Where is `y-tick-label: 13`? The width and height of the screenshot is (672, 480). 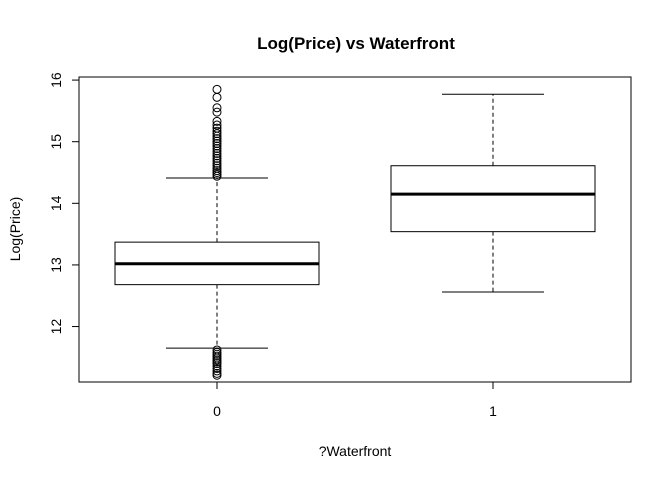
y-tick-label: 13 is located at coordinates (56, 265).